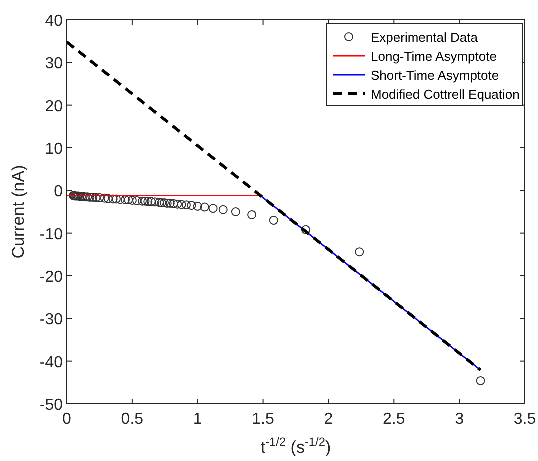 The height and width of the screenshot is (461, 538). I want to click on x-axis-title: t$^{-1/2}$ (s$^{-1/2}$), so click(296, 446).